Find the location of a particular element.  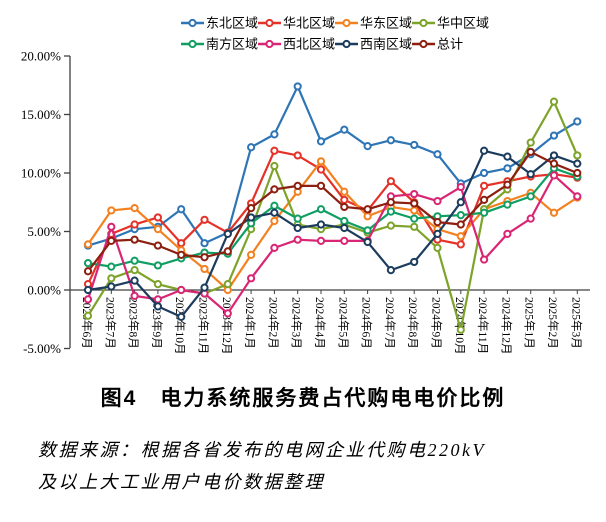

x-tick-label: 2024年4月 is located at coordinates (320, 323).